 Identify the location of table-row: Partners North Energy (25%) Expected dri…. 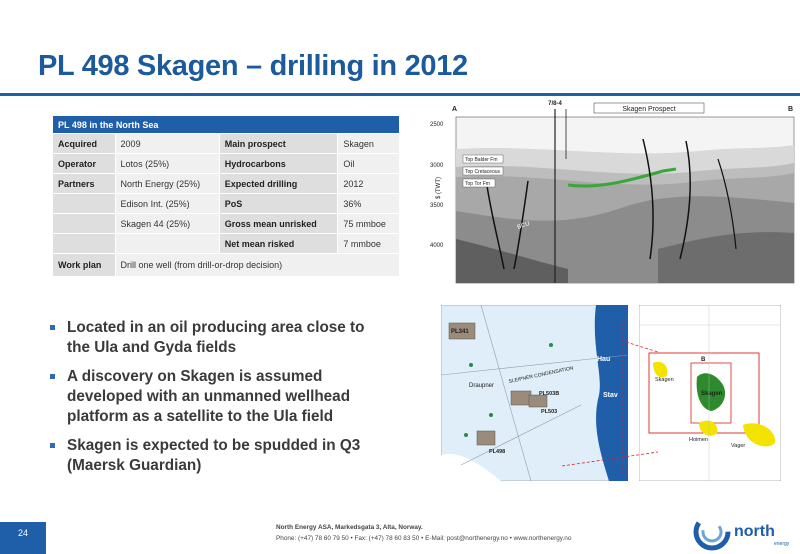
(226, 183).